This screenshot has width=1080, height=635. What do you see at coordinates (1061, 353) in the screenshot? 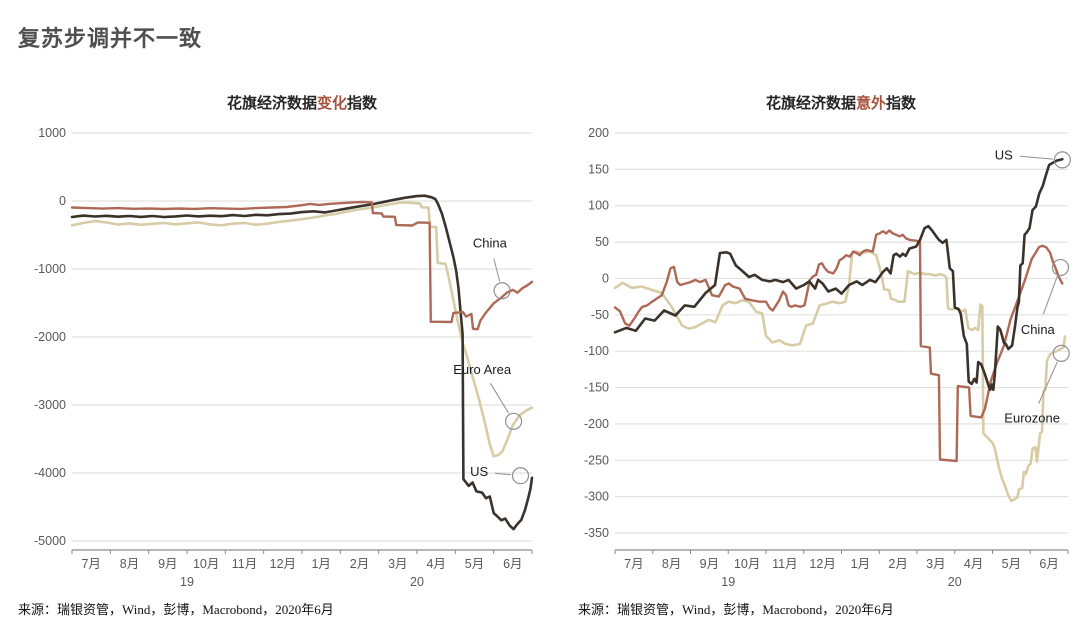
I see `callout-circle-eurozone` at bounding box center [1061, 353].